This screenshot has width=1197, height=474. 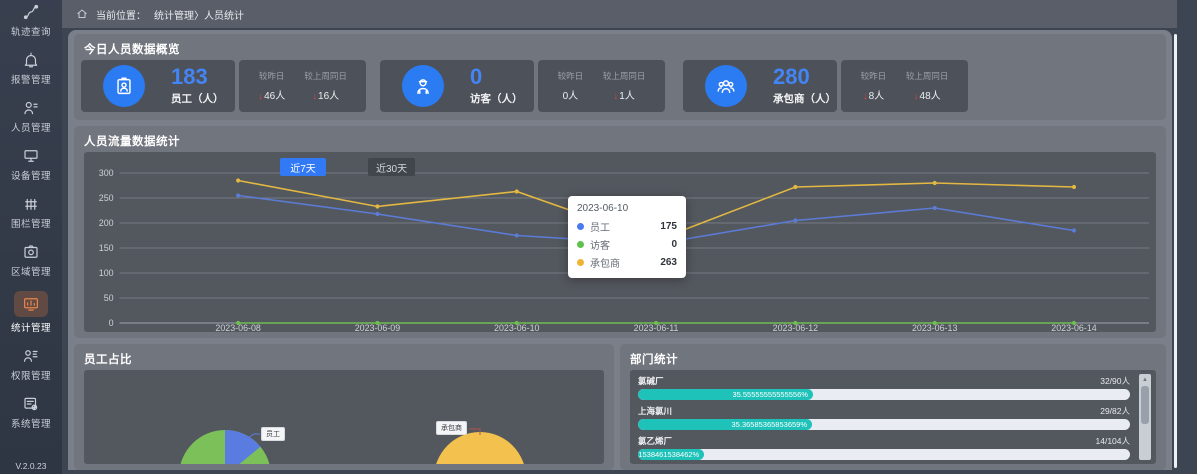 What do you see at coordinates (457, 86) in the screenshot?
I see `stat-card: 0 访客（人）` at bounding box center [457, 86].